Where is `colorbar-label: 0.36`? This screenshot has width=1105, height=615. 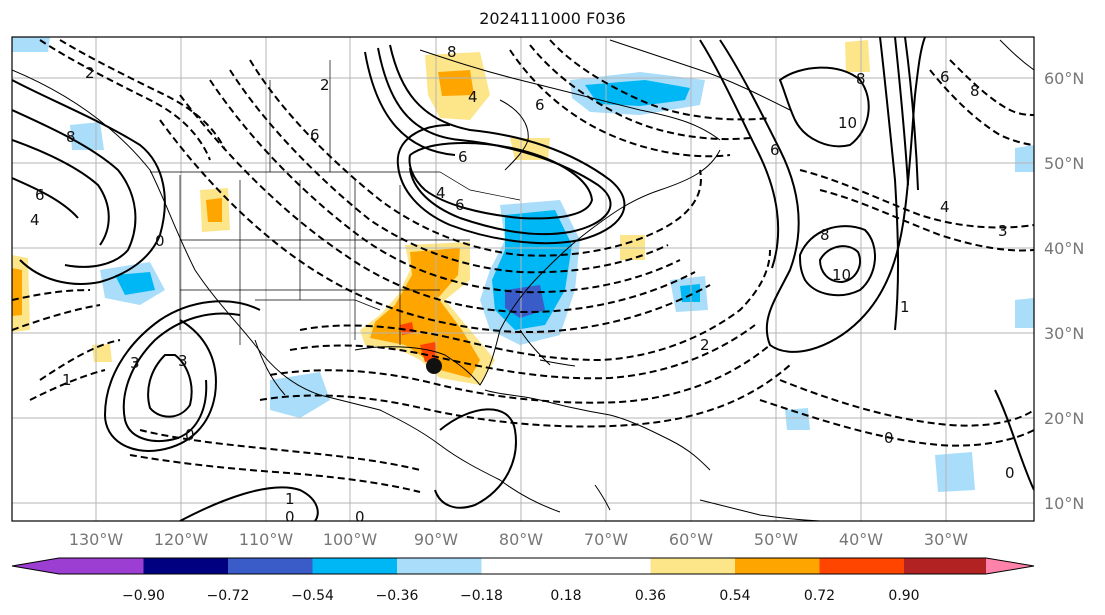 colorbar-label: 0.36 is located at coordinates (650, 596).